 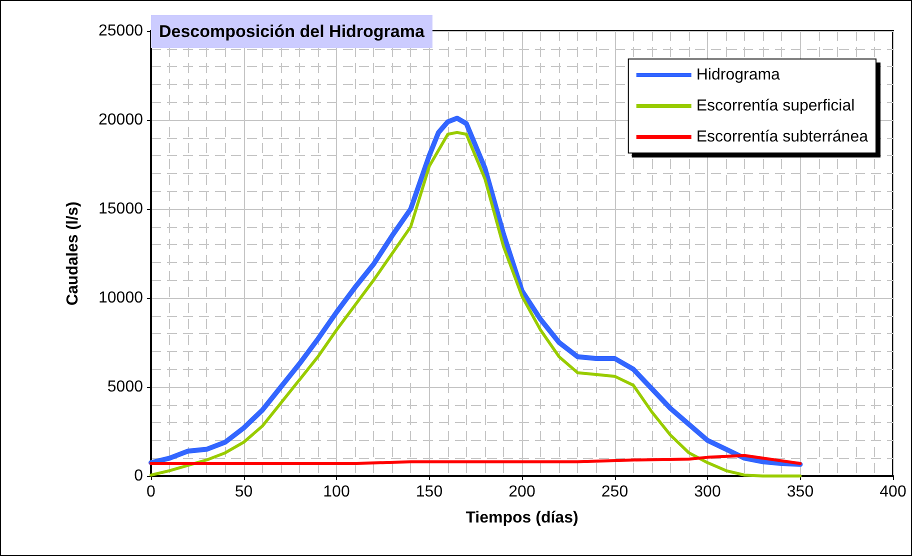 What do you see at coordinates (125, 387) in the screenshot?
I see `y-tick-label: 5000` at bounding box center [125, 387].